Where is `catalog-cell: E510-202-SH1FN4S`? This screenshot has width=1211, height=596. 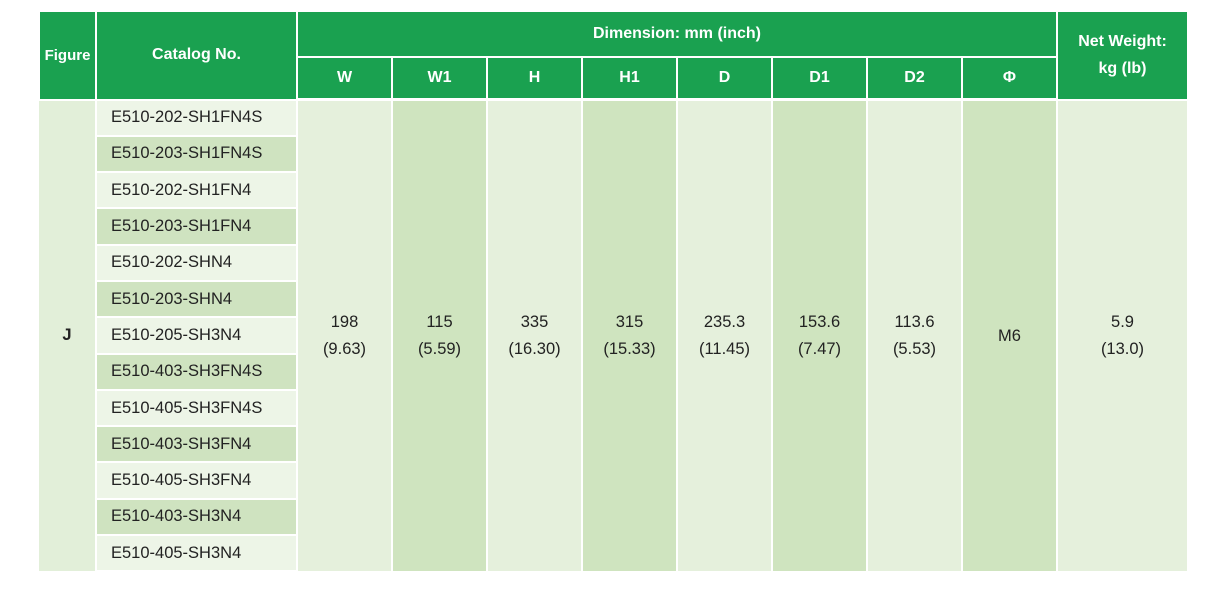
catalog-cell: E510-202-SH1FN4S is located at coordinates (197, 118).